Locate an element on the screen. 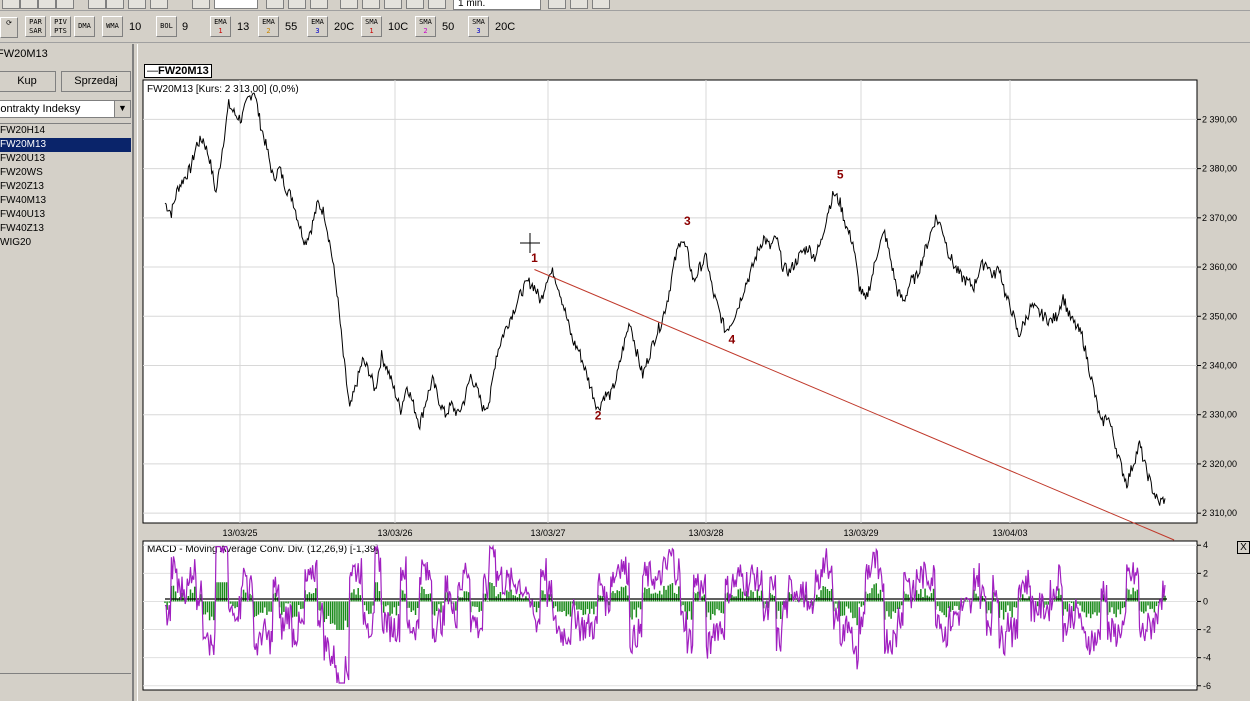  instrument-list-item: FW20WS is located at coordinates (21, 172).